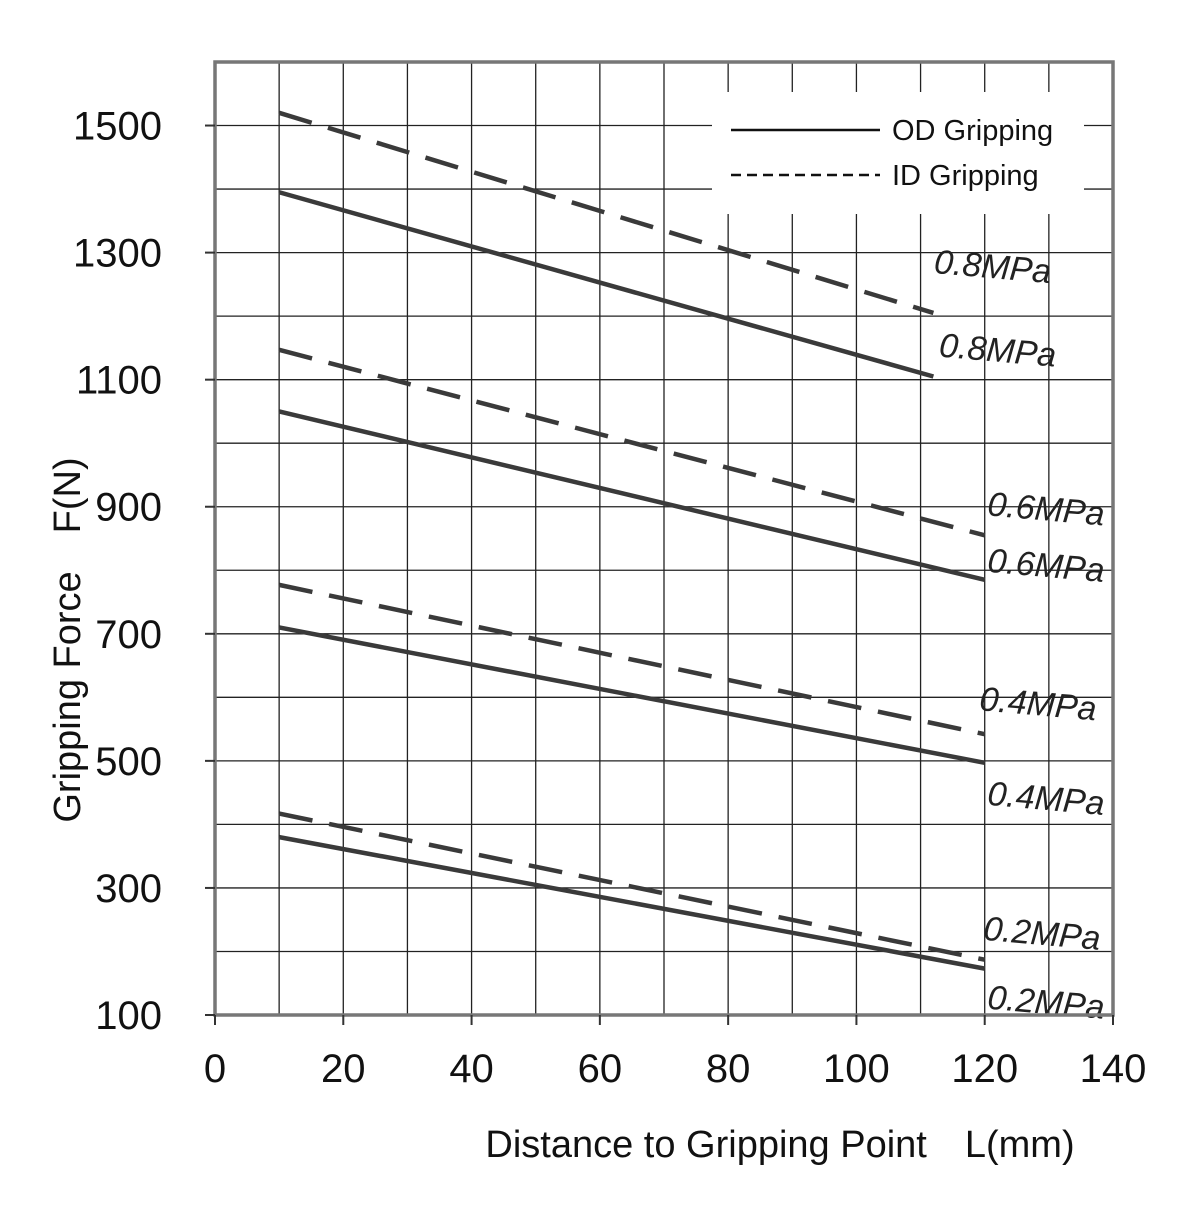 The width and height of the screenshot is (1196, 1208). I want to click on id-gripping-line-0-8mpa, so click(606, 213).